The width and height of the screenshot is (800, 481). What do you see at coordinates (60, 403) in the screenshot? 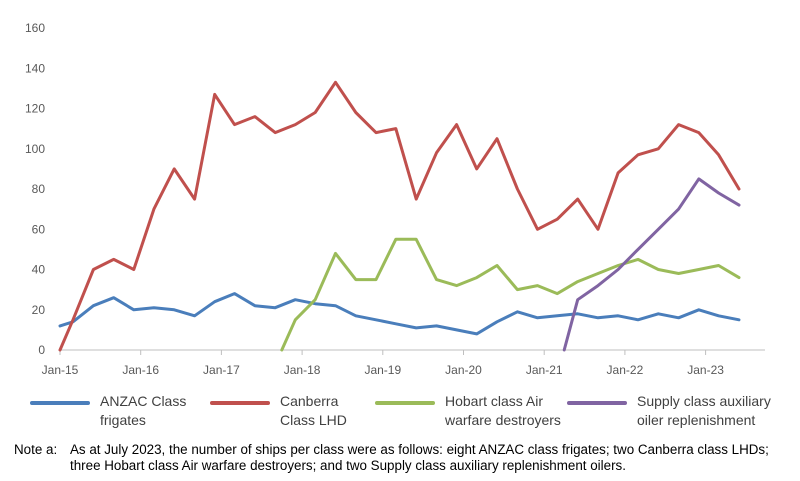
I see `legend-swatch-anzac` at bounding box center [60, 403].